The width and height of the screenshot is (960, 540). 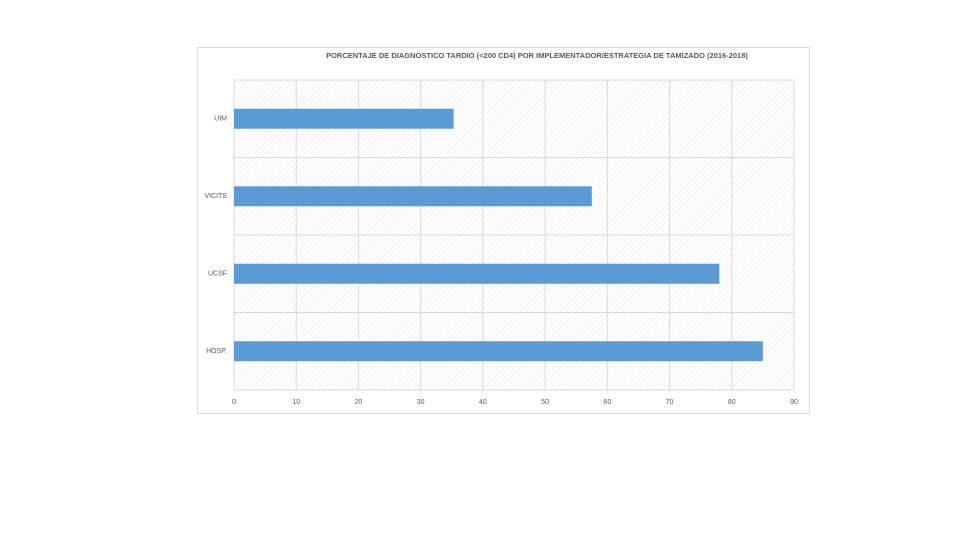 I want to click on x-tick-label: 90, so click(x=794, y=402).